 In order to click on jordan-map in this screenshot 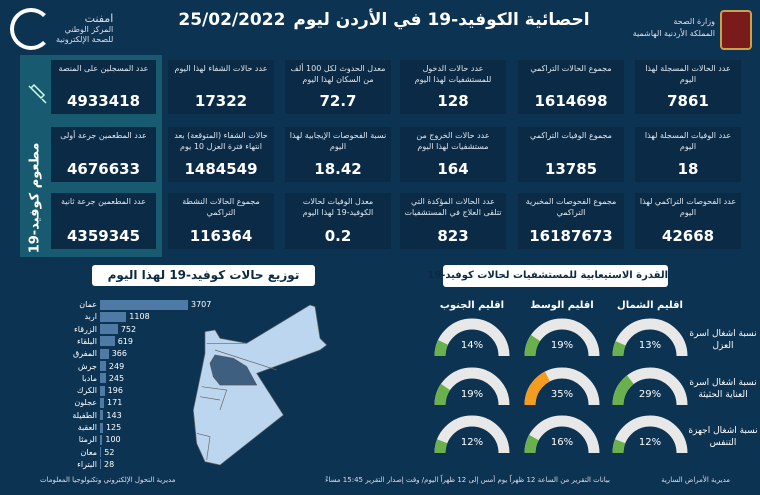, I will do `click(260, 385)`.